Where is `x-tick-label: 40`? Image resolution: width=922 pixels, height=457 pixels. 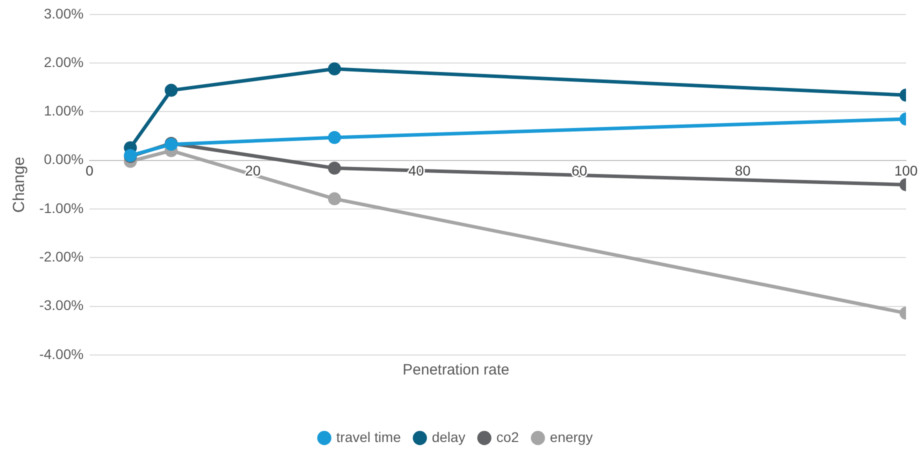 x-tick-label: 40 is located at coordinates (416, 170).